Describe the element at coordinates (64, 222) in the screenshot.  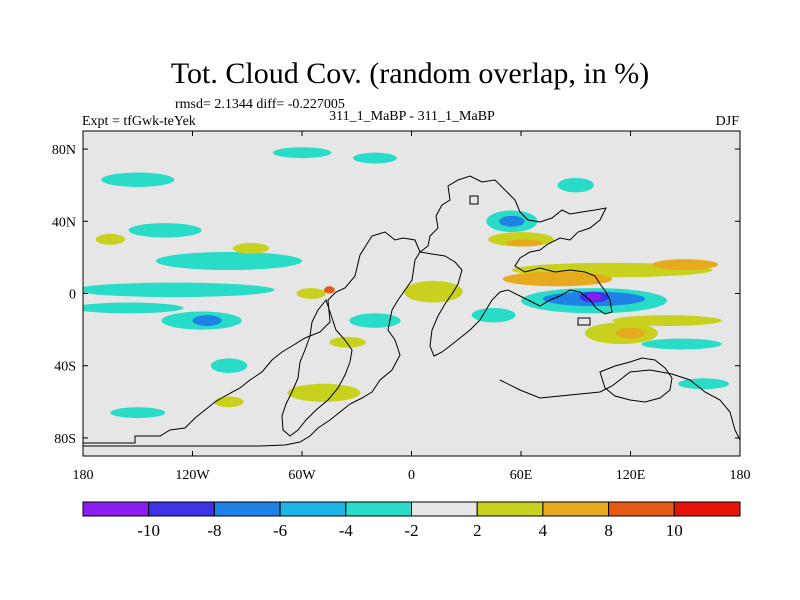
I see `y-tick-label-1: 40N` at that location.